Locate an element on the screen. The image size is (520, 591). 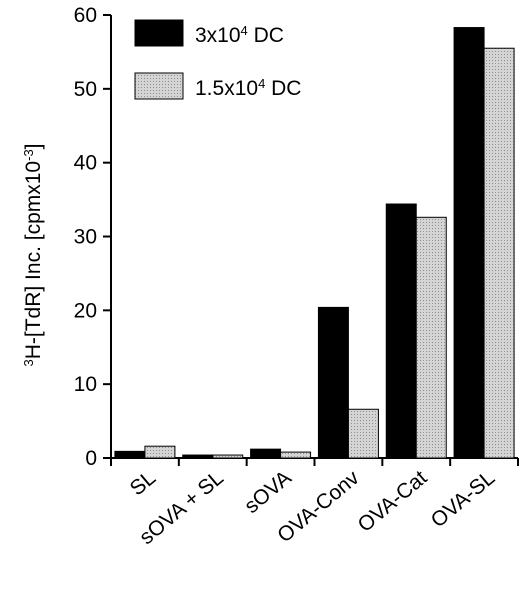
y-axis-title-part1: H-[TdR] Inc. [cpmx10 is located at coordinates (33, 260).